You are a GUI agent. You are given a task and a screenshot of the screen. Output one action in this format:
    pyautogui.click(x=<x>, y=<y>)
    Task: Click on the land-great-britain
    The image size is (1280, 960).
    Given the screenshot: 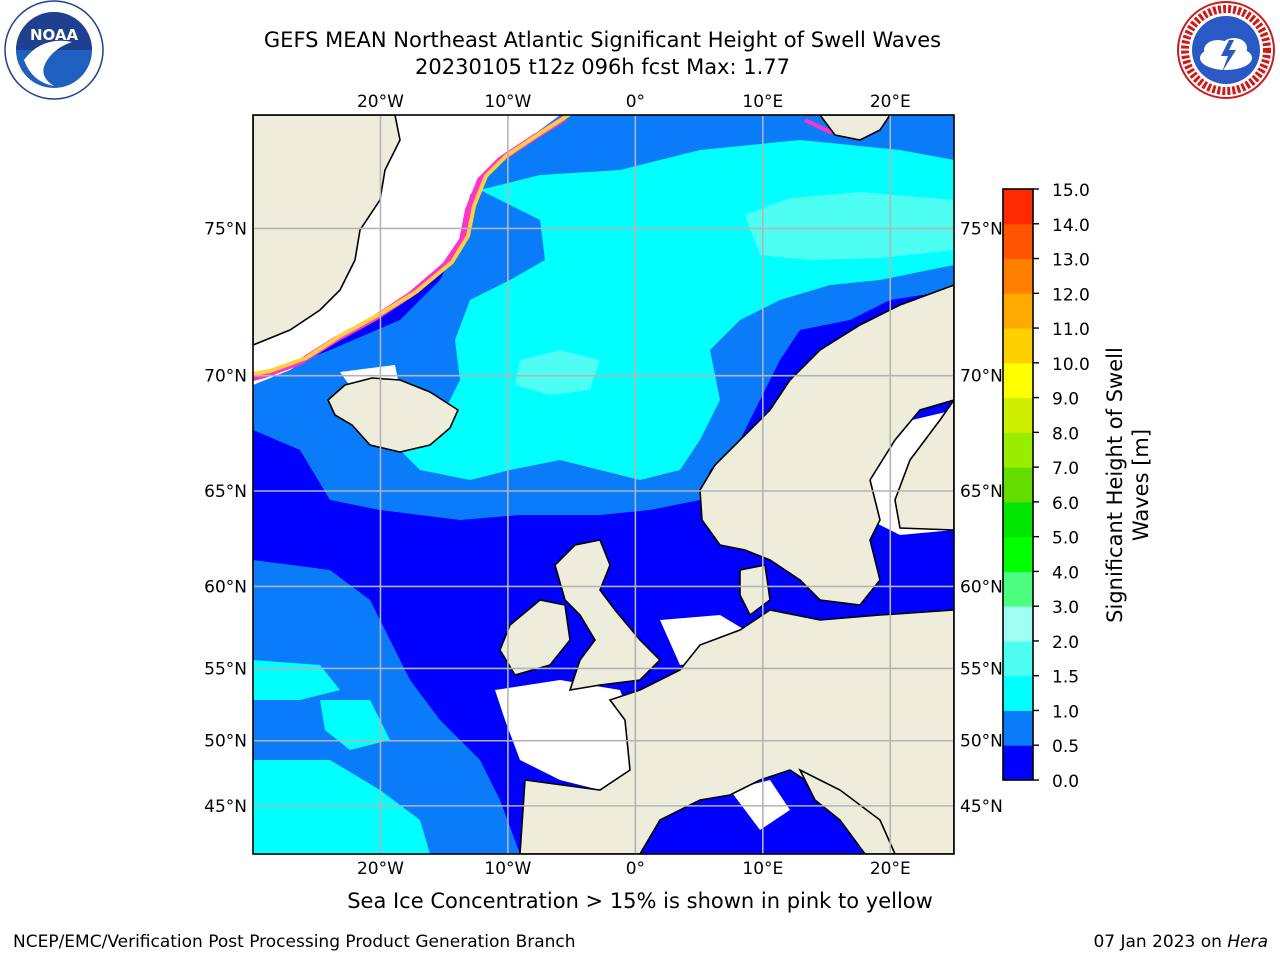 What is the action you would take?
    pyautogui.click(x=608, y=615)
    